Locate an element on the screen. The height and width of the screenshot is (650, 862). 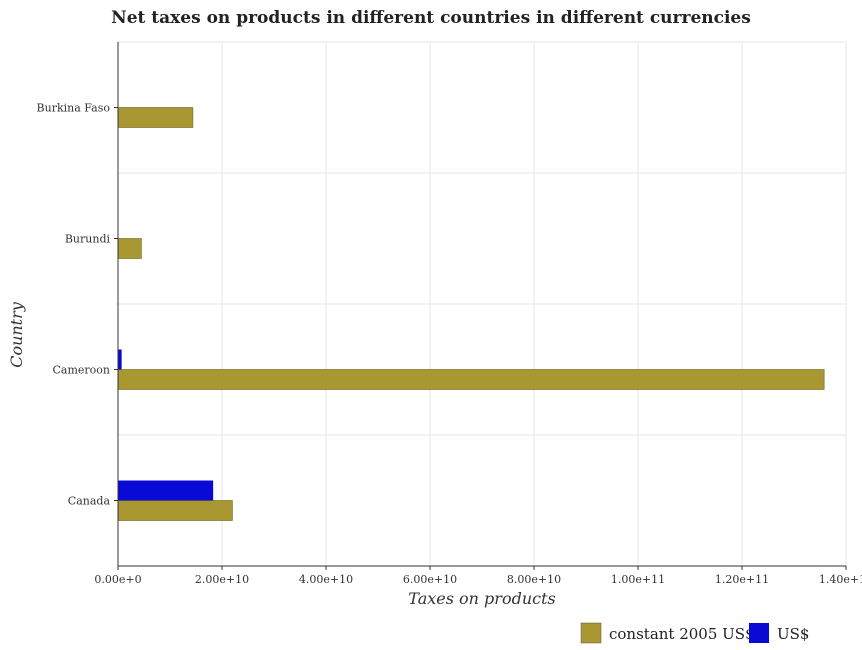
legend-label-us-dollar: US$ is located at coordinates (793, 634).